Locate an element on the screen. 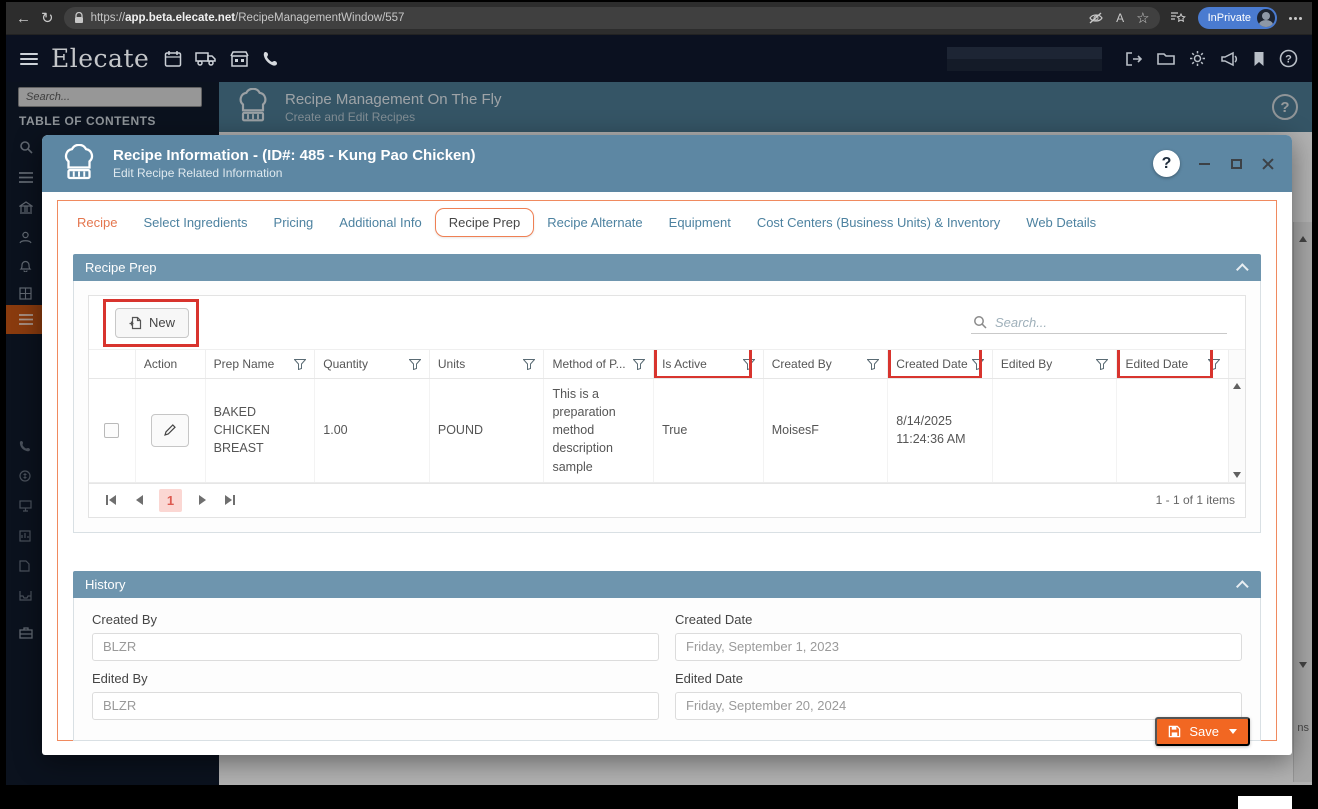 This screenshot has width=1318, height=809. close-button is located at coordinates (1268, 164).